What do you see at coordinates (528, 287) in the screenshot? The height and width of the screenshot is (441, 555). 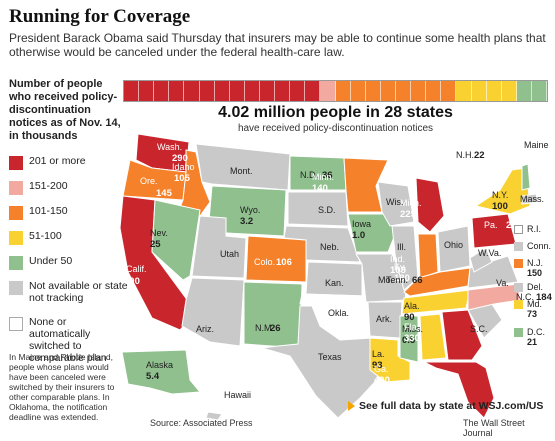 I see `small-state-item: Del.` at bounding box center [528, 287].